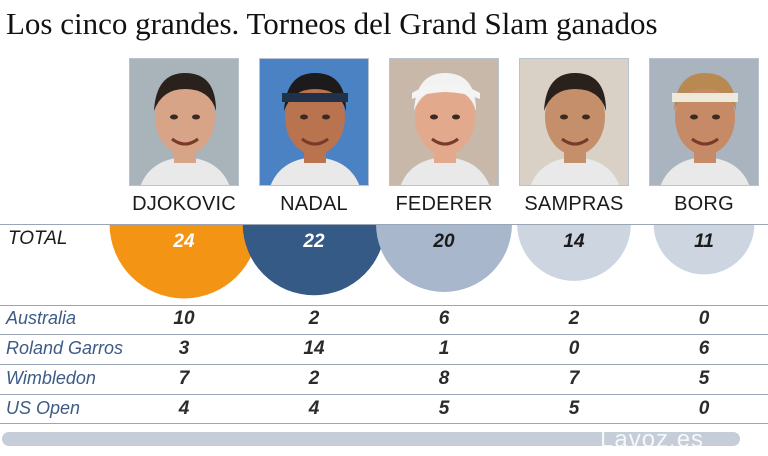 The image size is (768, 456). Describe the element at coordinates (184, 318) in the screenshot. I see `table-cell: 10` at that location.